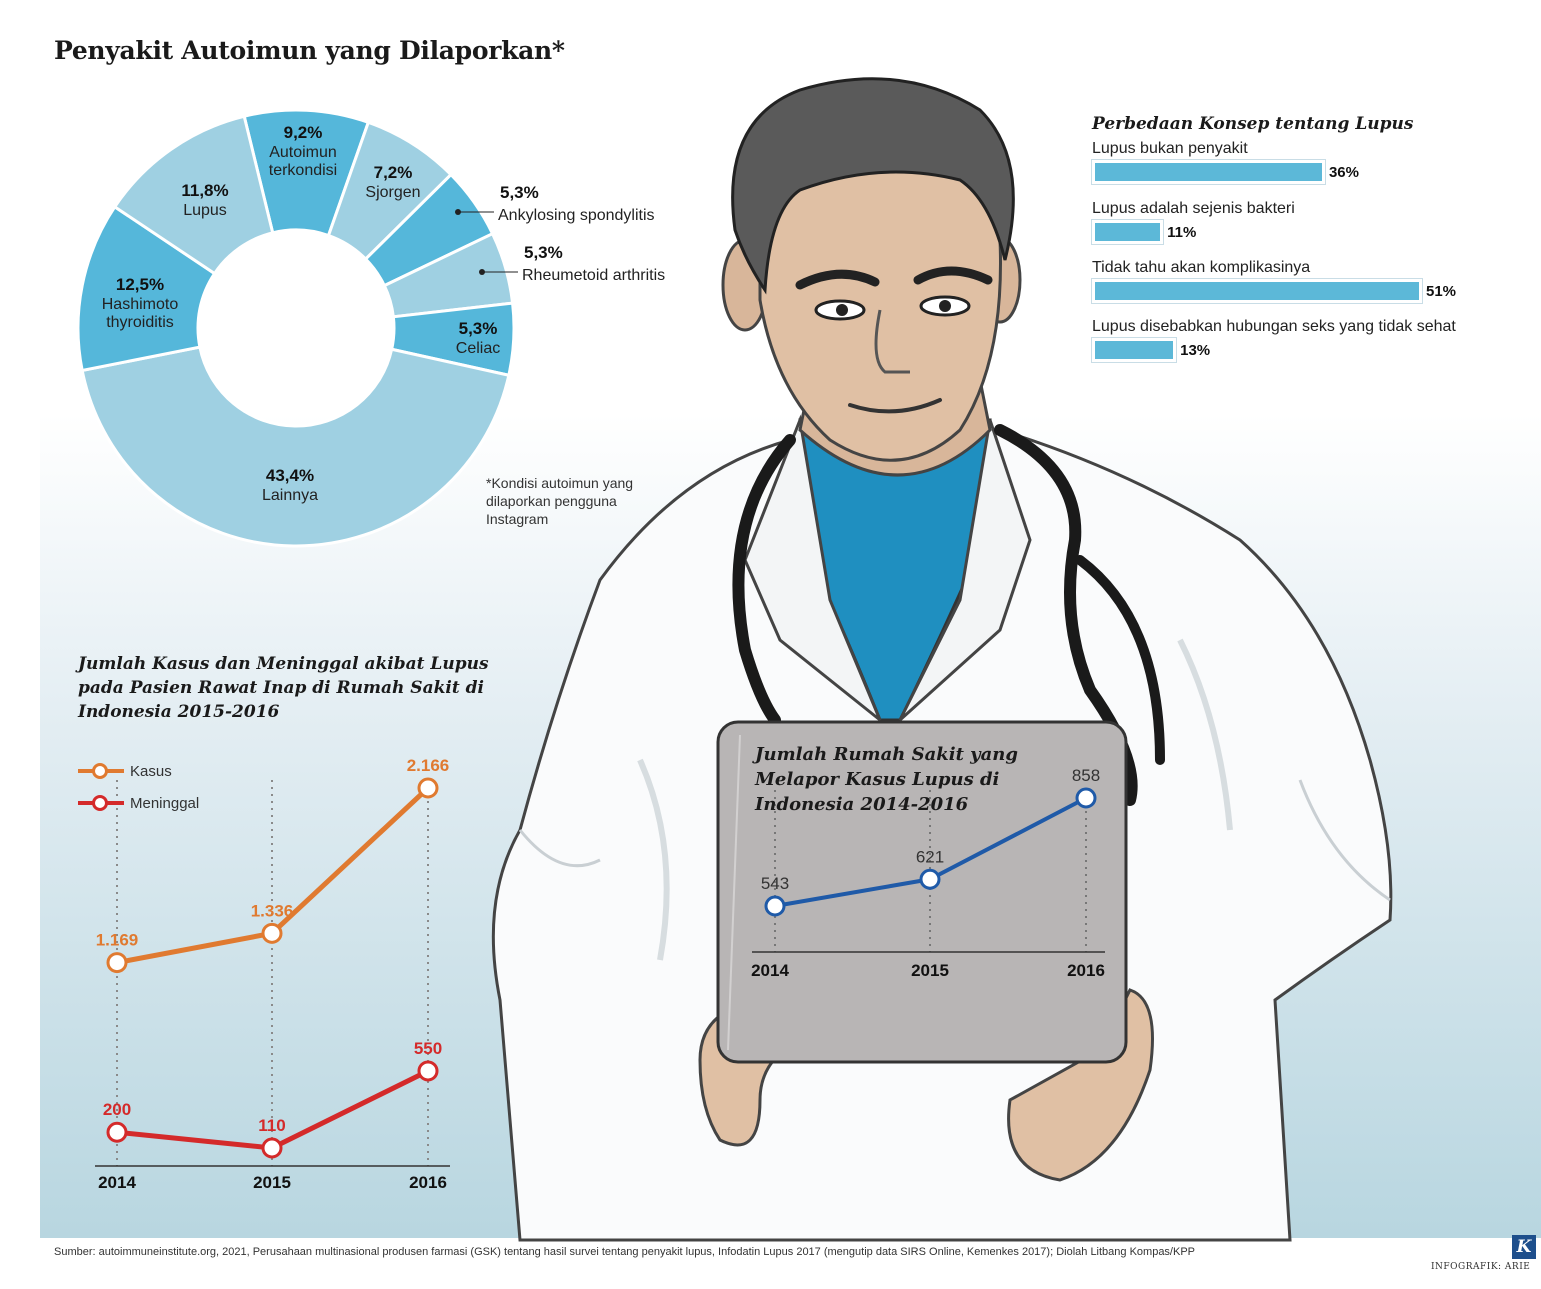  What do you see at coordinates (309, 50) in the screenshot?
I see `main-title: Penyakit Autoimun yang Dilaporkan*` at bounding box center [309, 50].